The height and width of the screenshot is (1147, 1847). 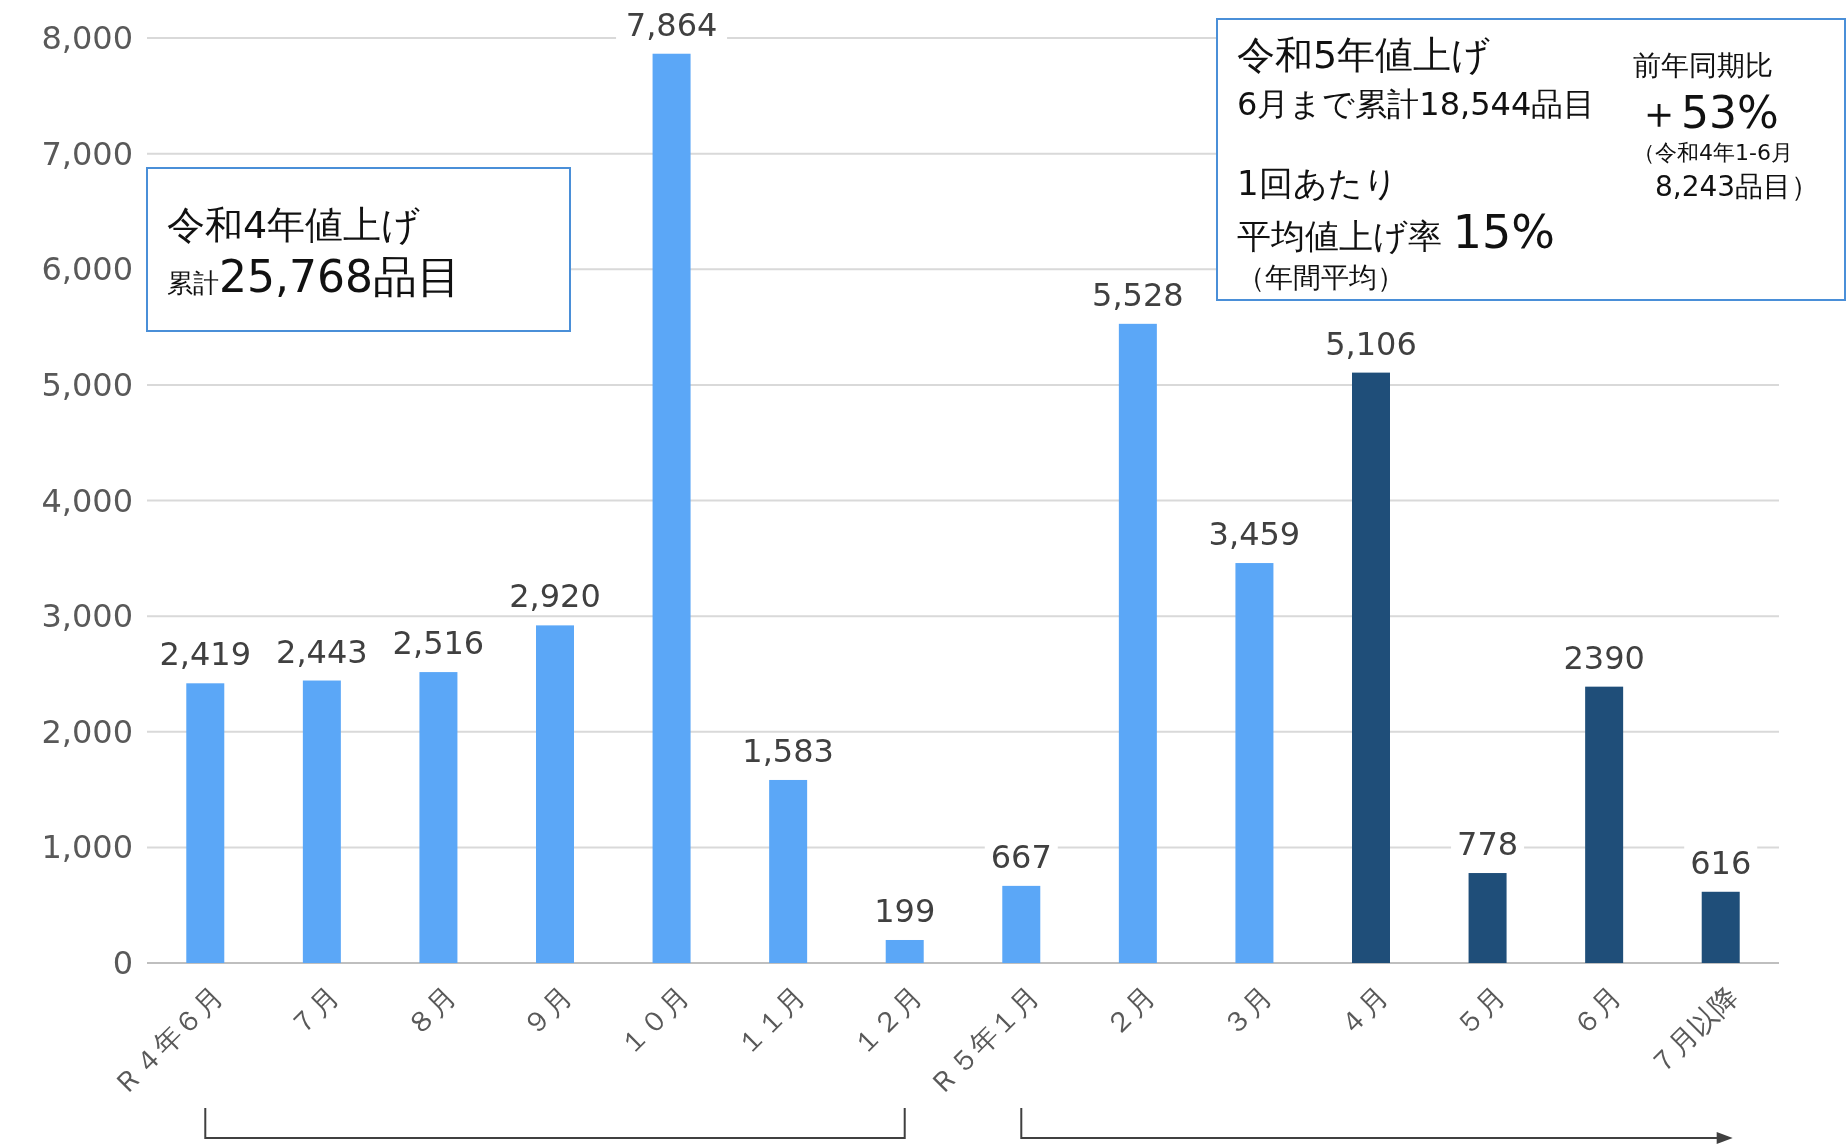 What do you see at coordinates (294, 225) in the screenshot?
I see `annotation: 令和4年値上げ` at bounding box center [294, 225].